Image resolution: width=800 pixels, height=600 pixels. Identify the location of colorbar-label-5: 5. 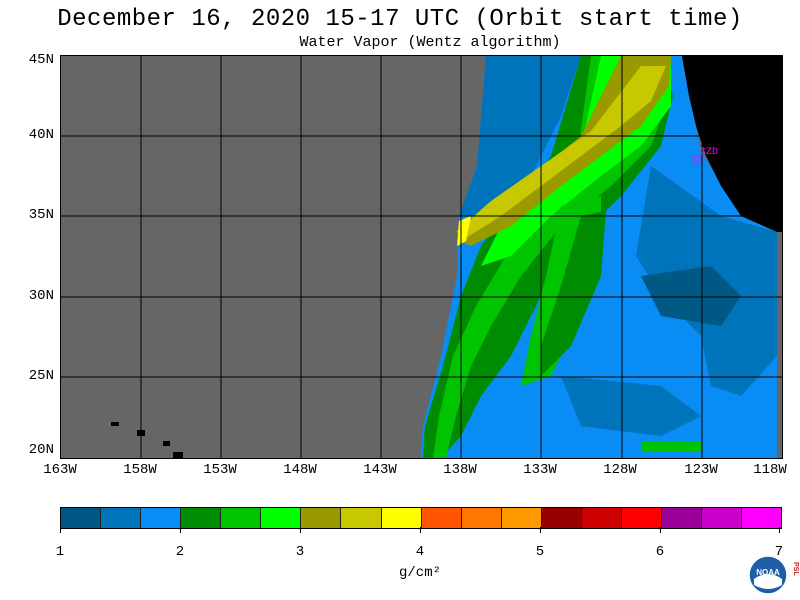
(540, 552).